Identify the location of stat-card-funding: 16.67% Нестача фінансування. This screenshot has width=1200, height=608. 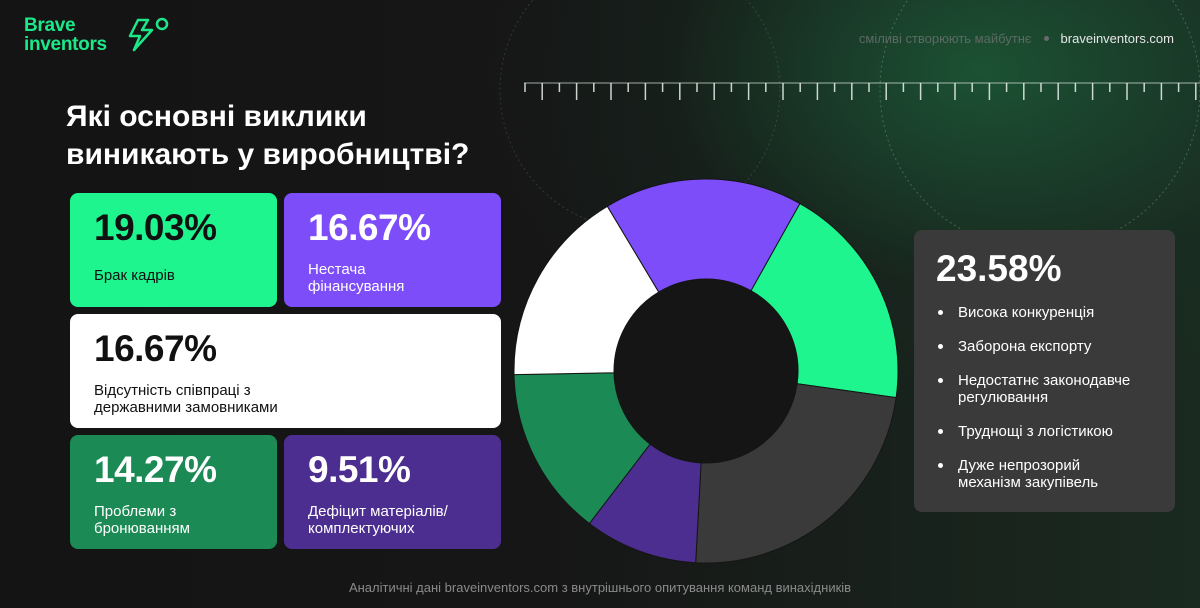
(392, 250).